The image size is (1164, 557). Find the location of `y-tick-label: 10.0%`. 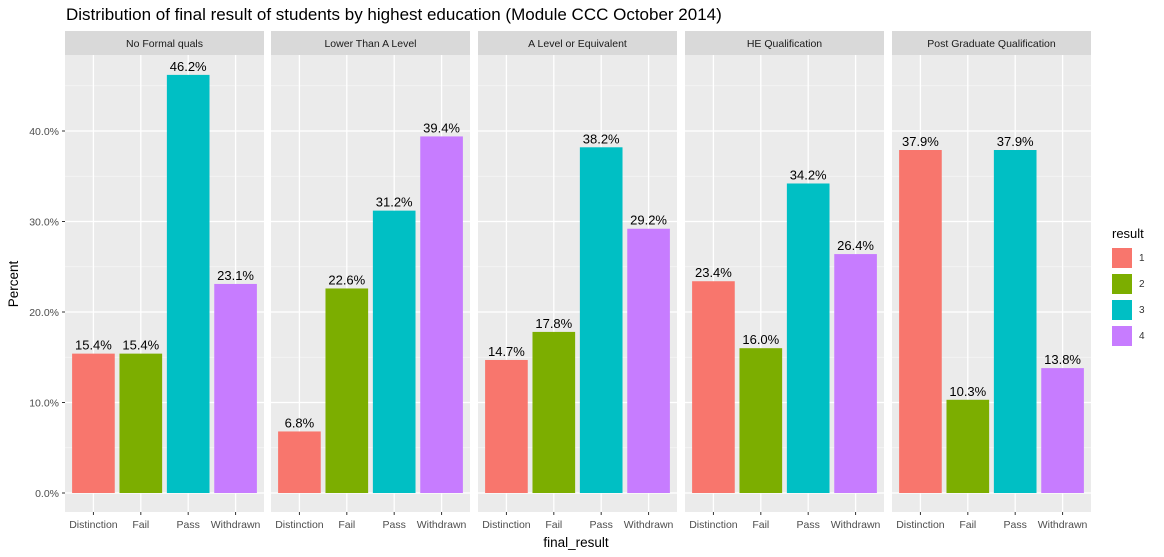

y-tick-label: 10.0% is located at coordinates (44, 404).